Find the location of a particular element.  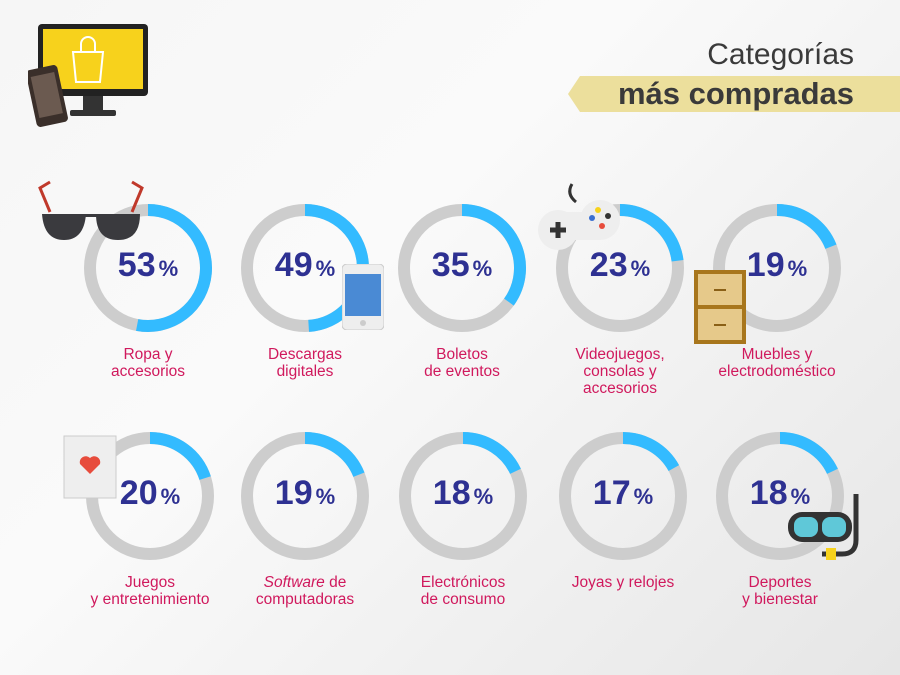

category-label-line: Descargas is located at coordinates (305, 354).